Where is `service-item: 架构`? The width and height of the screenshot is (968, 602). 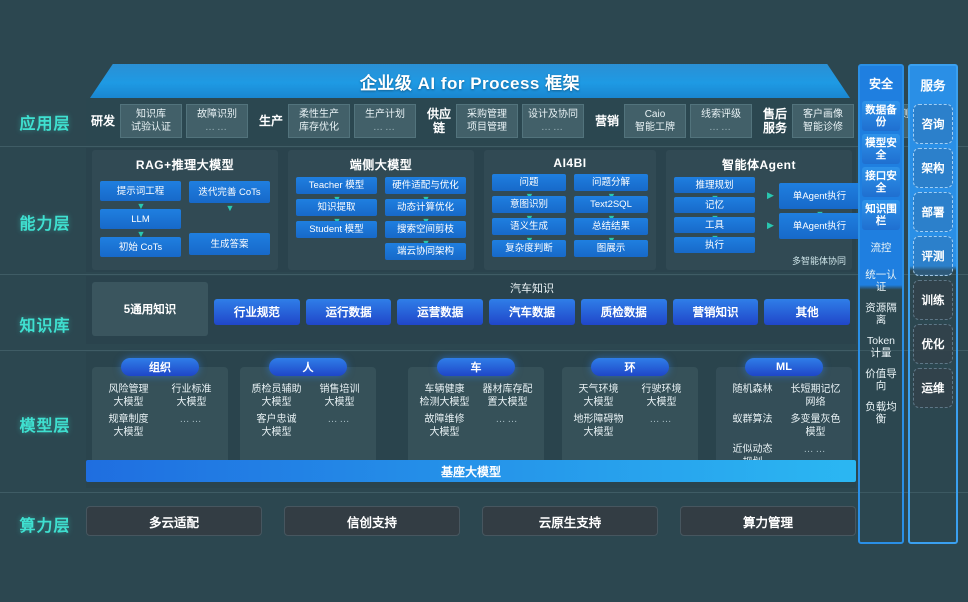 service-item: 架构 is located at coordinates (933, 168).